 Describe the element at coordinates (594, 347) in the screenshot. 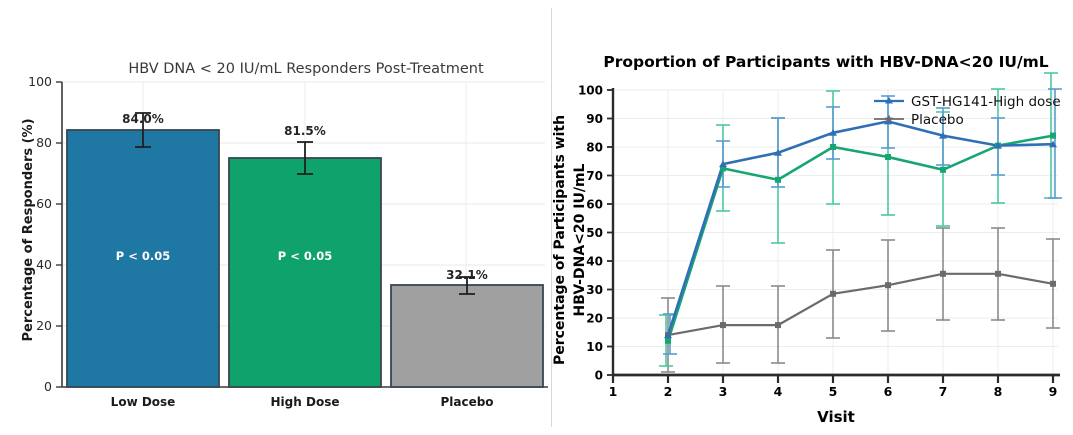

I see `line-y-tick-10: 10` at that location.